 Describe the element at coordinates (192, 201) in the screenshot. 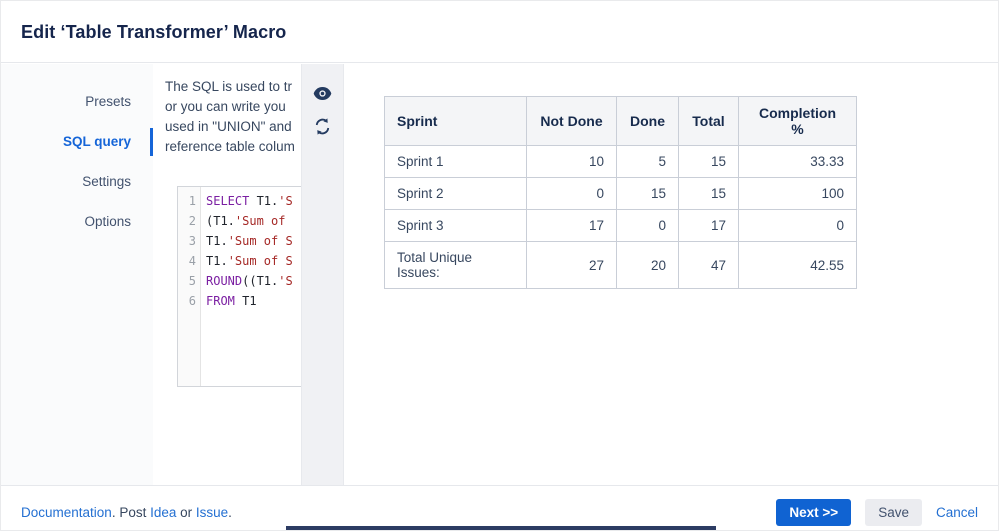

I see `line-number: 1` at that location.